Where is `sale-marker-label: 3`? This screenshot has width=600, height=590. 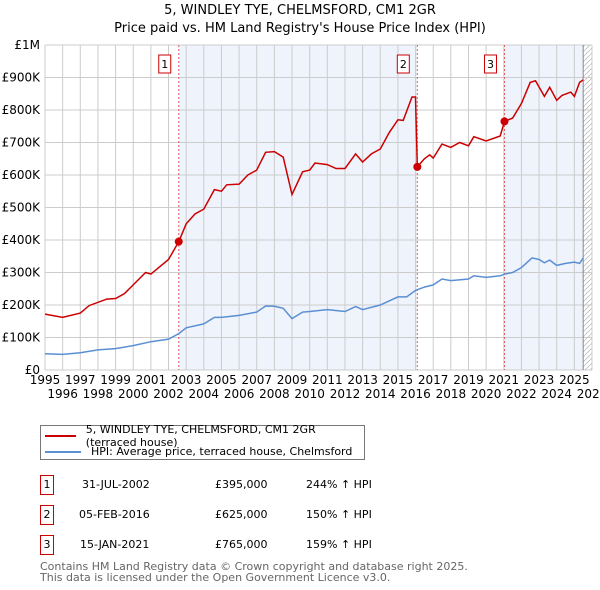
sale-marker-label: 3 is located at coordinates (490, 64).